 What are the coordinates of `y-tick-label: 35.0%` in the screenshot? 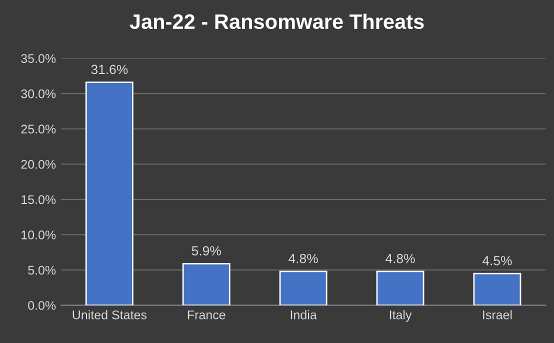 It's located at (38, 58).